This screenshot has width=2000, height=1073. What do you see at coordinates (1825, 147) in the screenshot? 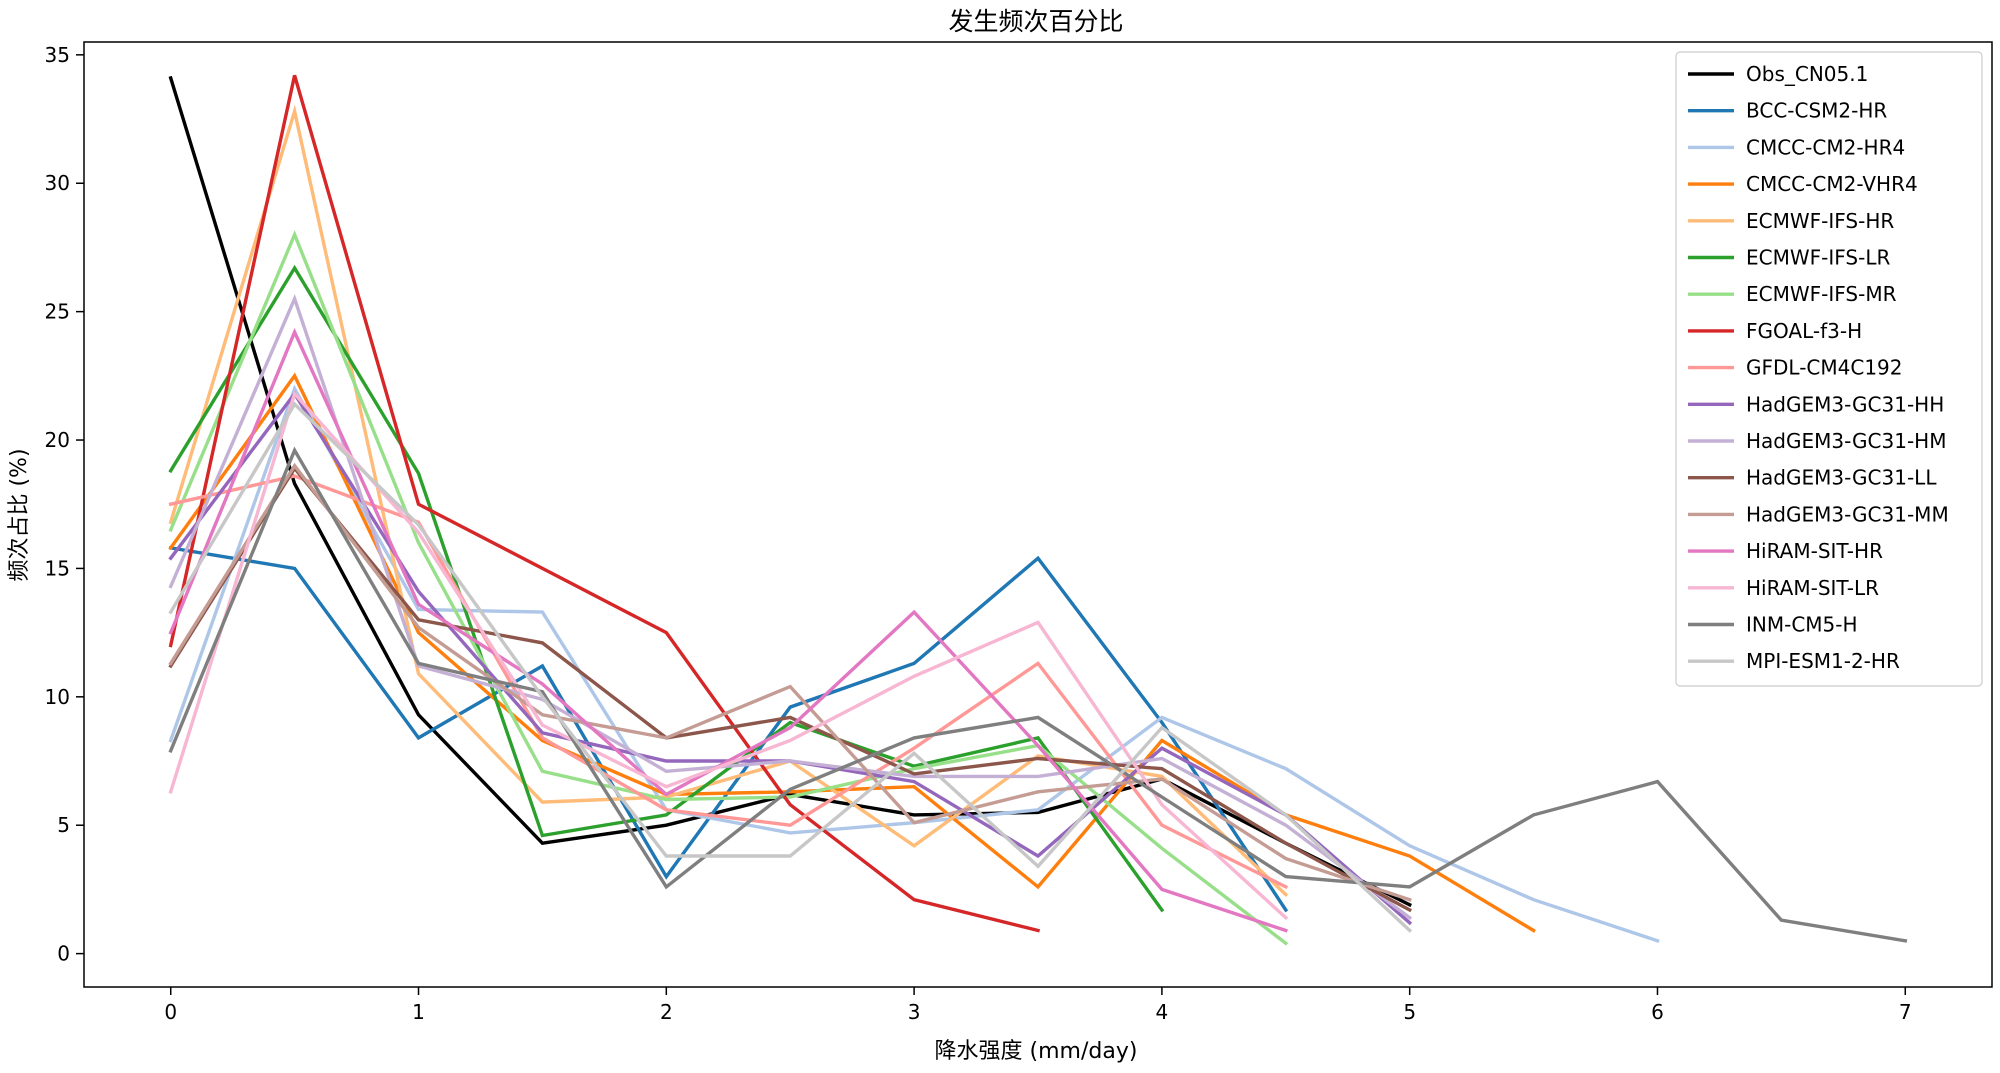
I see `legend-label: CMCC-CM2-HR4` at bounding box center [1825, 147].